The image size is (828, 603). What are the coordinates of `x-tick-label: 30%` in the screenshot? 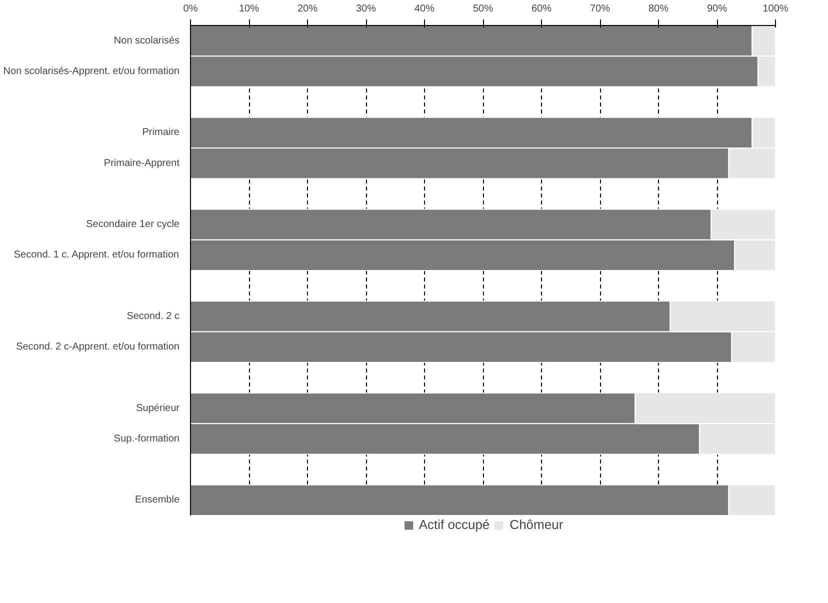 It's located at (366, 9).